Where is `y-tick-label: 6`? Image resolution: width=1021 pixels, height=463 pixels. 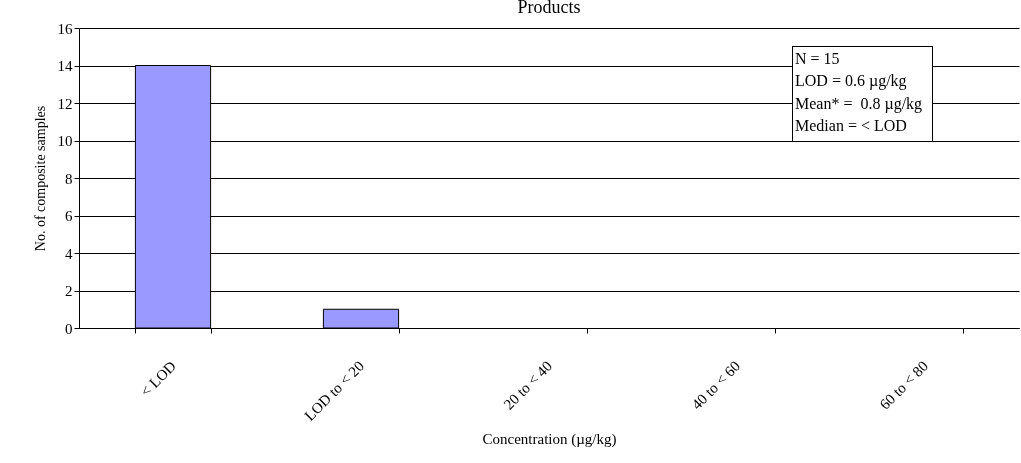
y-tick-label: 6 is located at coordinates (69, 216).